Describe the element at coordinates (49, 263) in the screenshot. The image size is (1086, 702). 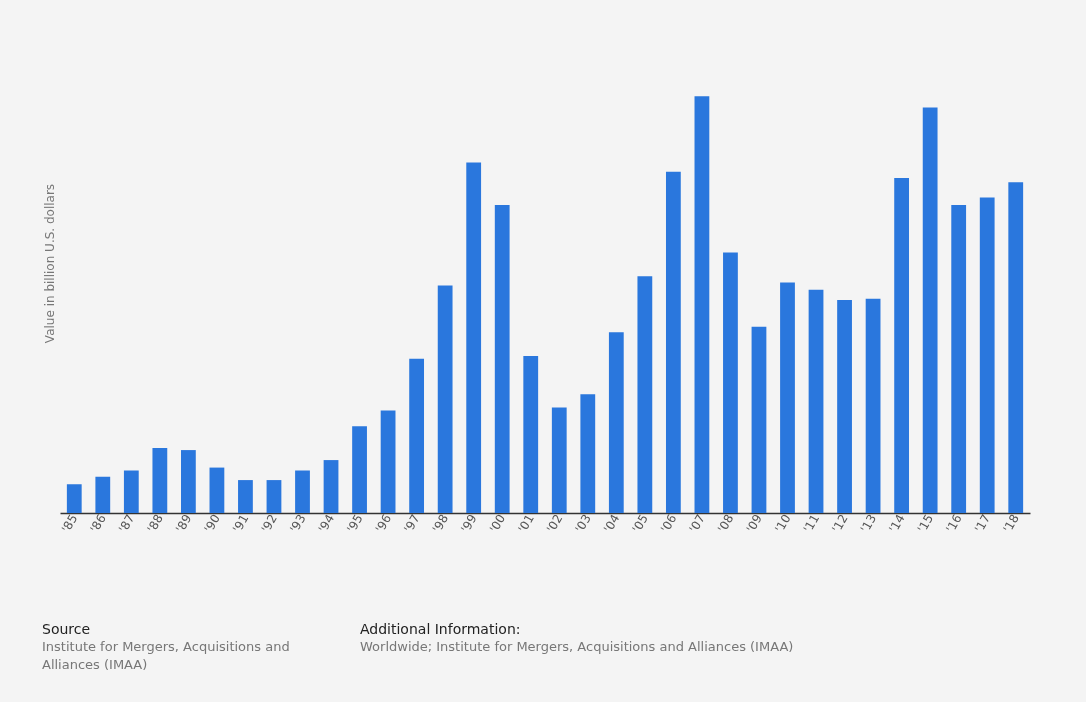
I see `y-axis-title: Value in billion U.S. dollars` at that location.